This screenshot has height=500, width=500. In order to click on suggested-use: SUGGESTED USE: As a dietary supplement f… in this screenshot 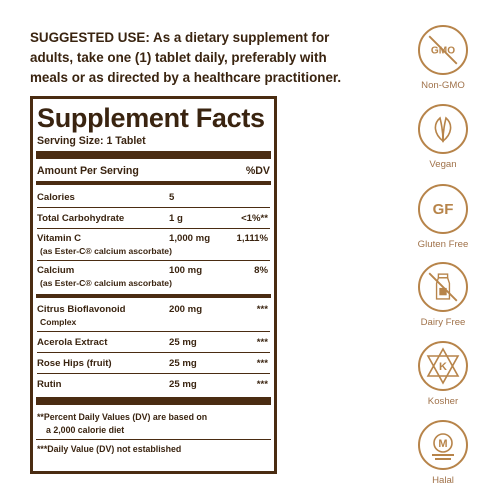, I will do `click(195, 58)`.